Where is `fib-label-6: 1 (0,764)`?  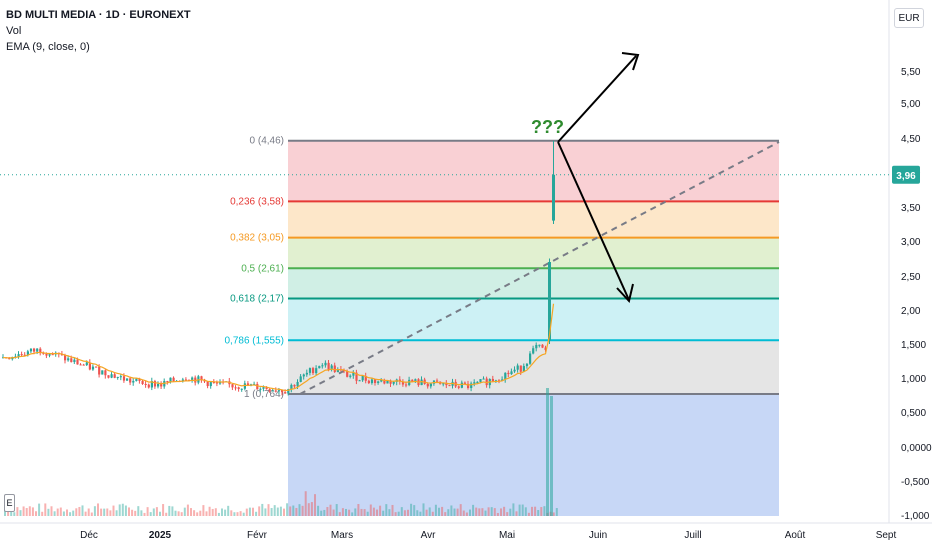 fib-label-6: 1 (0,764) is located at coordinates (264, 394).